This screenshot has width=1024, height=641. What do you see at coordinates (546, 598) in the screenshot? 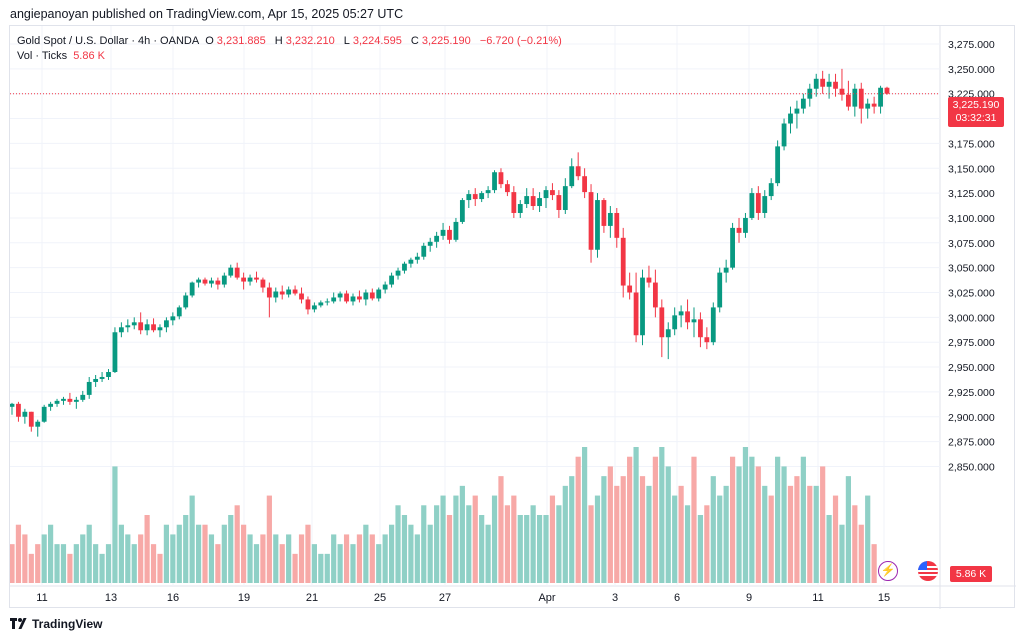
I see `x-tick-label: Apr` at bounding box center [546, 598].